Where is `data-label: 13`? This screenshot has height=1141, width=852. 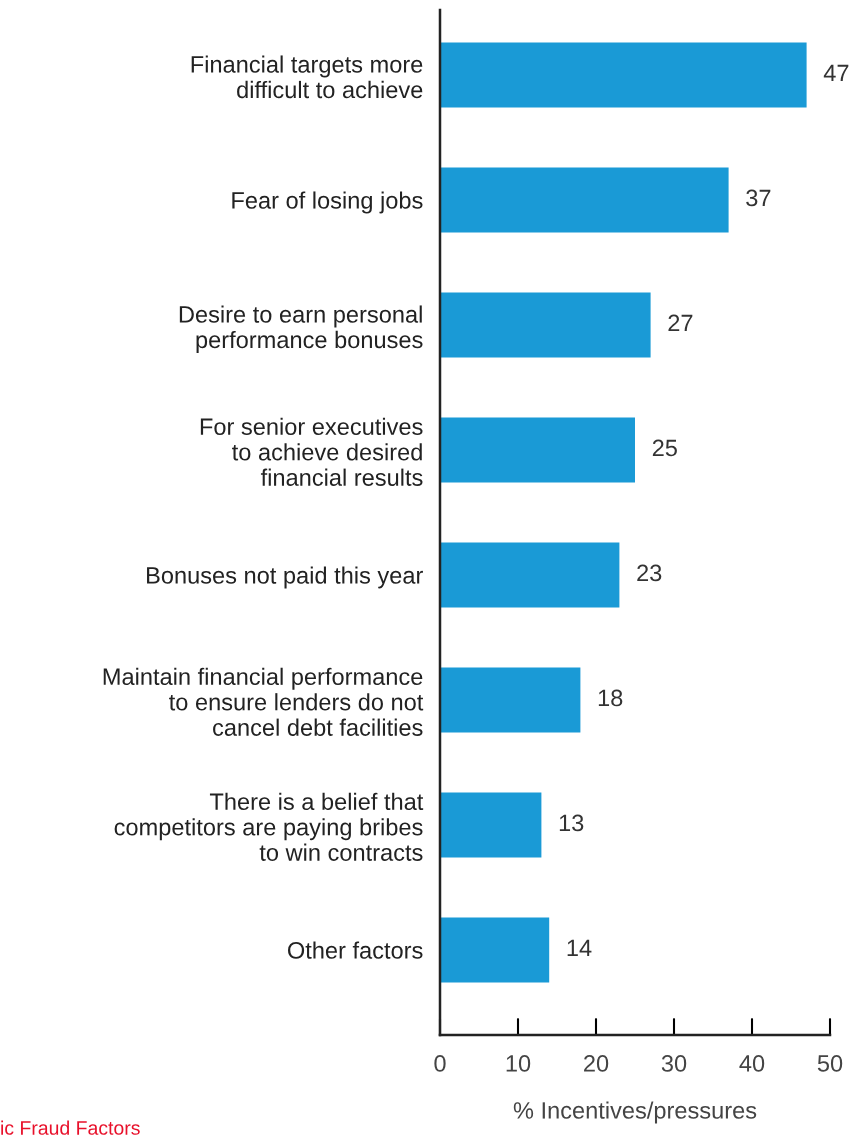 data-label: 13 is located at coordinates (571, 823).